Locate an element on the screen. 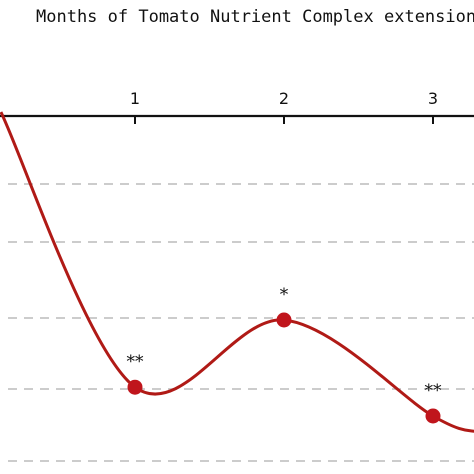  x-axis-ticks: 1 2 3 is located at coordinates (284, 106).